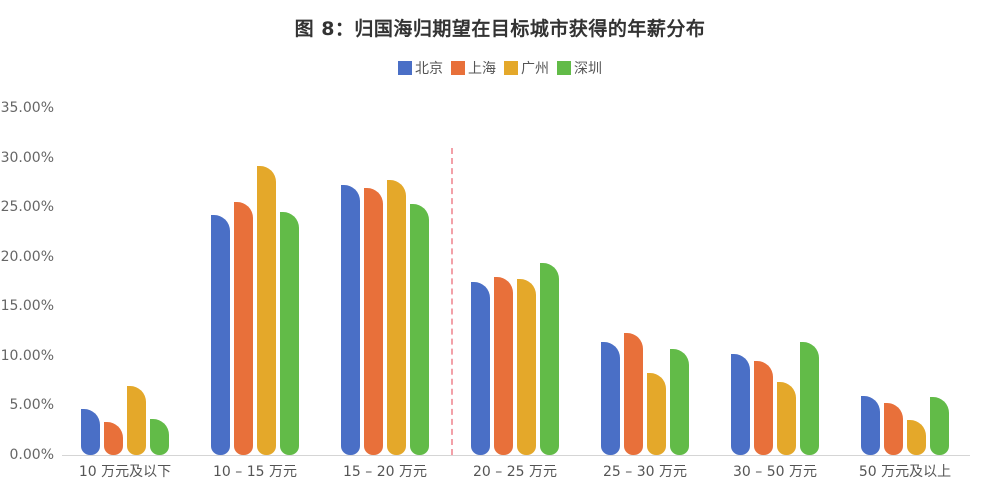  Describe the element at coordinates (27, 306) in the screenshot. I see `y-tick-label: 15.00%` at that location.